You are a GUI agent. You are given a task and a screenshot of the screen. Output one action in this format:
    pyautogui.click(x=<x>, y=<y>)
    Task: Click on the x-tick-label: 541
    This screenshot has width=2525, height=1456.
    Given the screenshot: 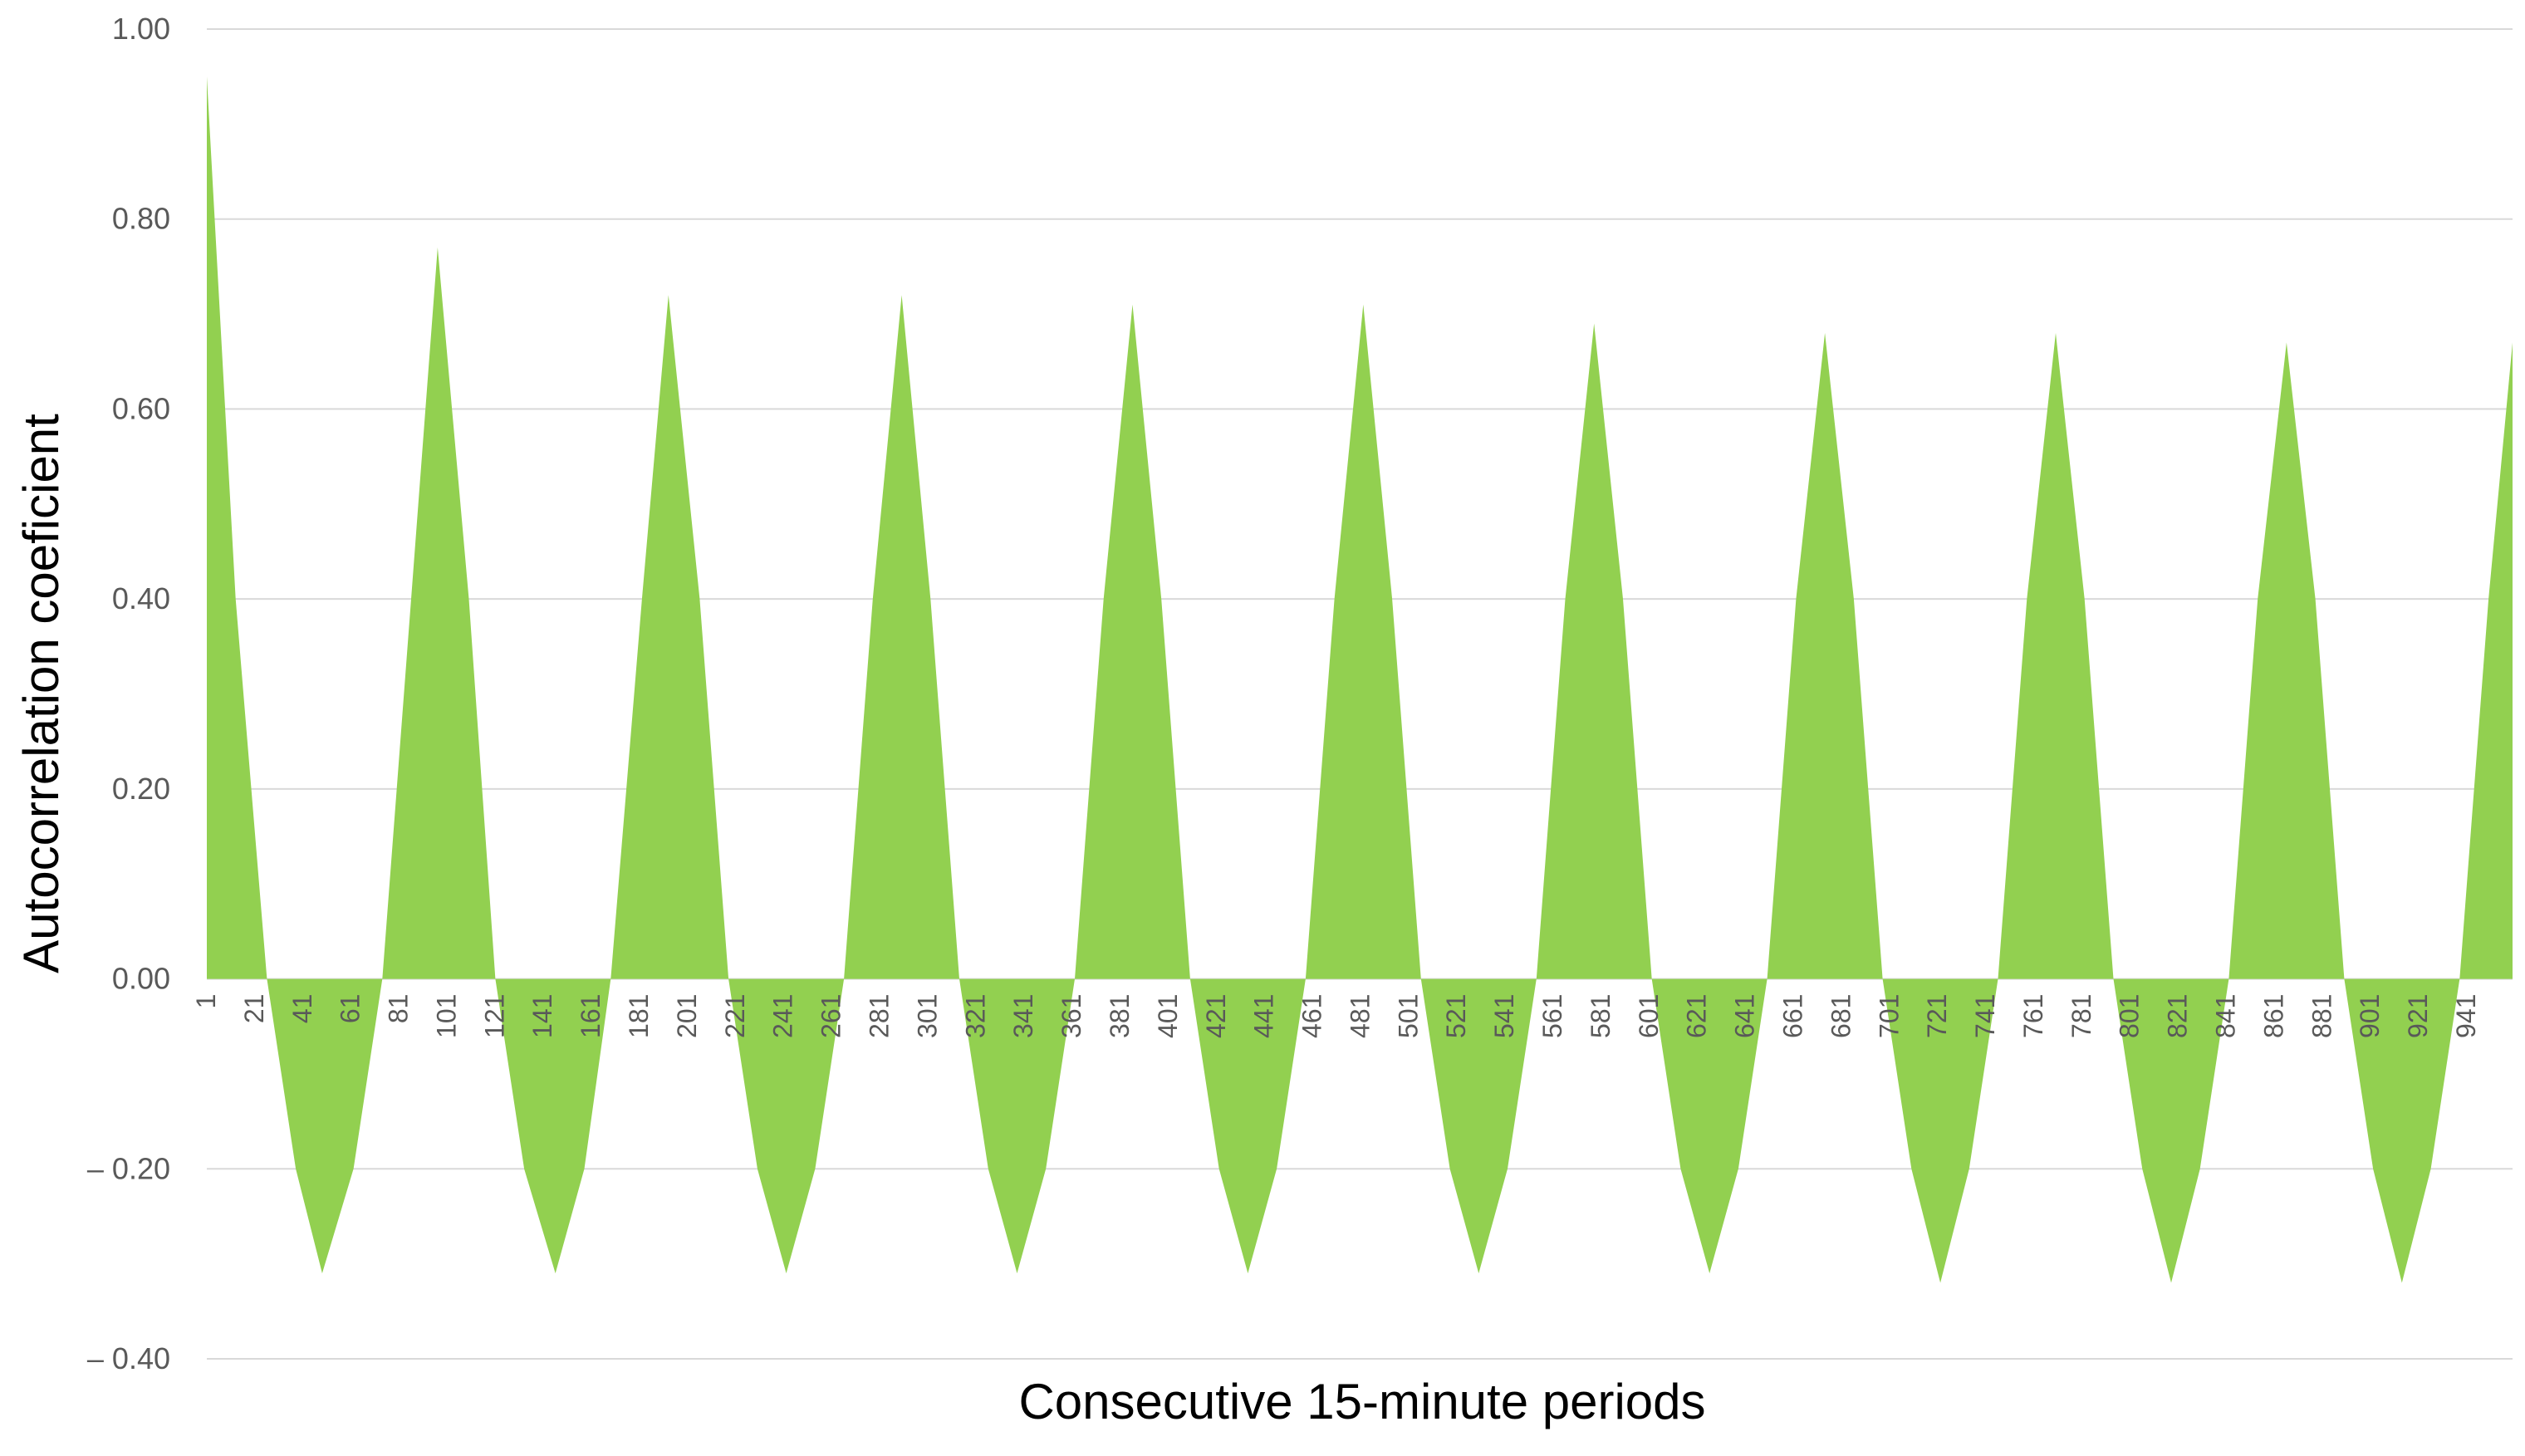 What is the action you would take?
    pyautogui.click(x=1504, y=1016)
    